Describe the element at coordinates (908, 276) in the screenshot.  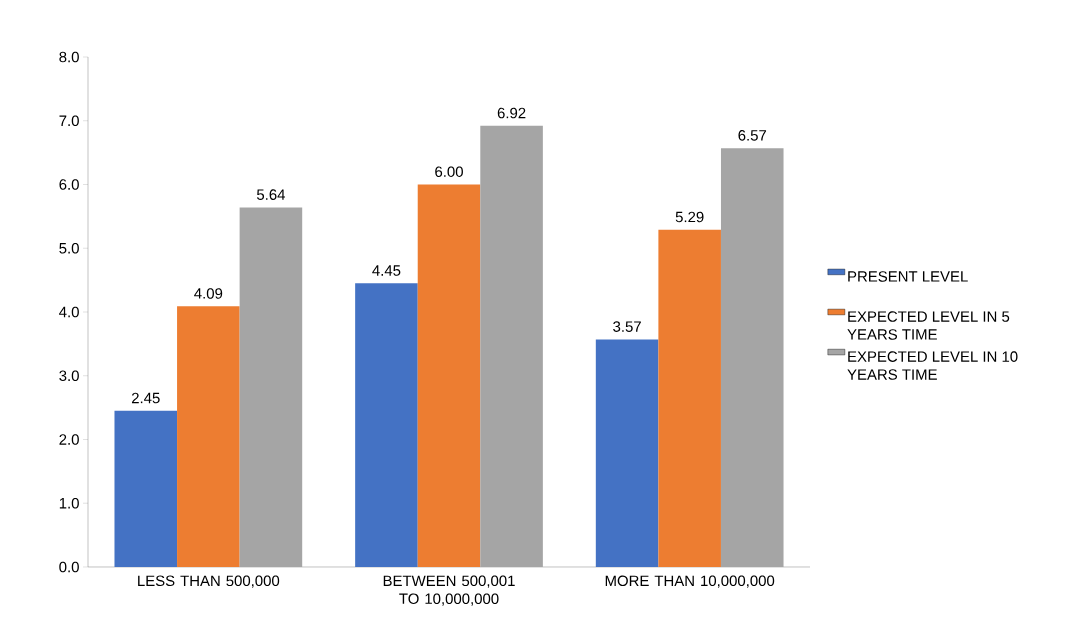
I see `legend-label: PRESENT LEVEL` at that location.